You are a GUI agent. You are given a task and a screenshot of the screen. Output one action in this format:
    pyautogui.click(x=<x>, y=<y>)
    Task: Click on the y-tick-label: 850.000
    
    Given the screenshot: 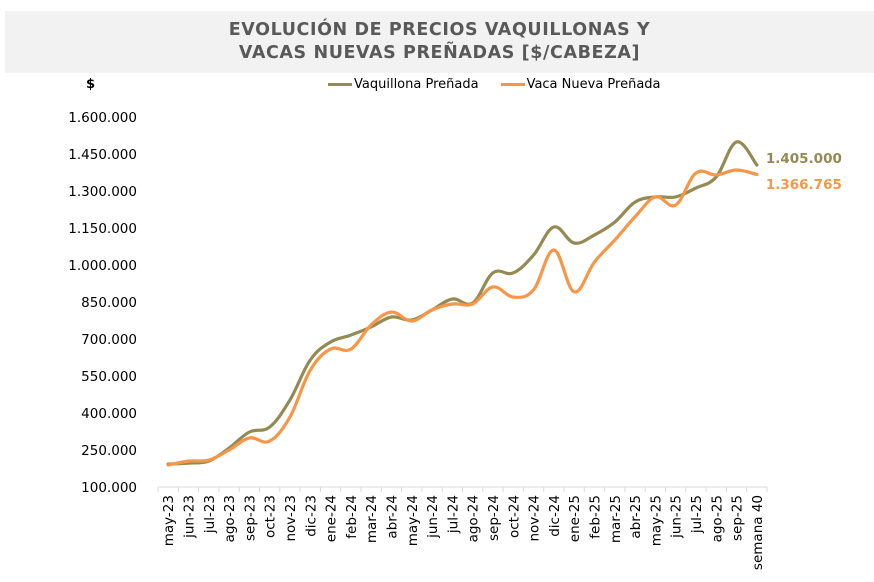 What is the action you would take?
    pyautogui.click(x=109, y=303)
    